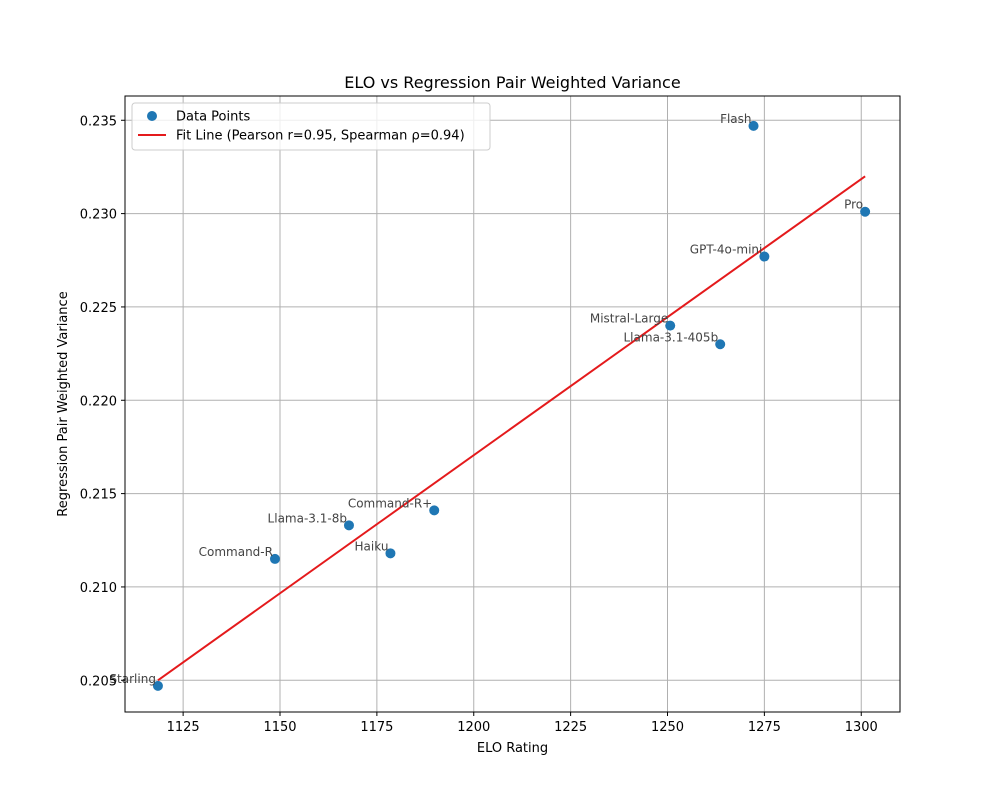 This screenshot has height=800, width=1000. I want to click on point-label: Haiku, so click(372, 546).